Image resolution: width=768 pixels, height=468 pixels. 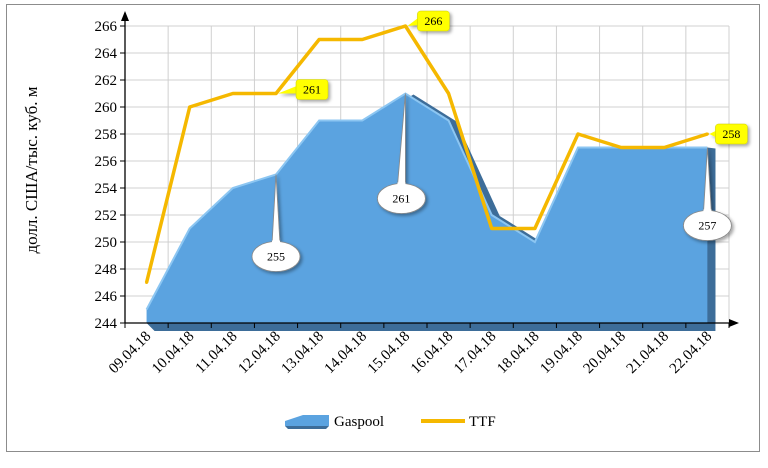 I want to click on legend-item-ttf: TTF, so click(x=458, y=422).